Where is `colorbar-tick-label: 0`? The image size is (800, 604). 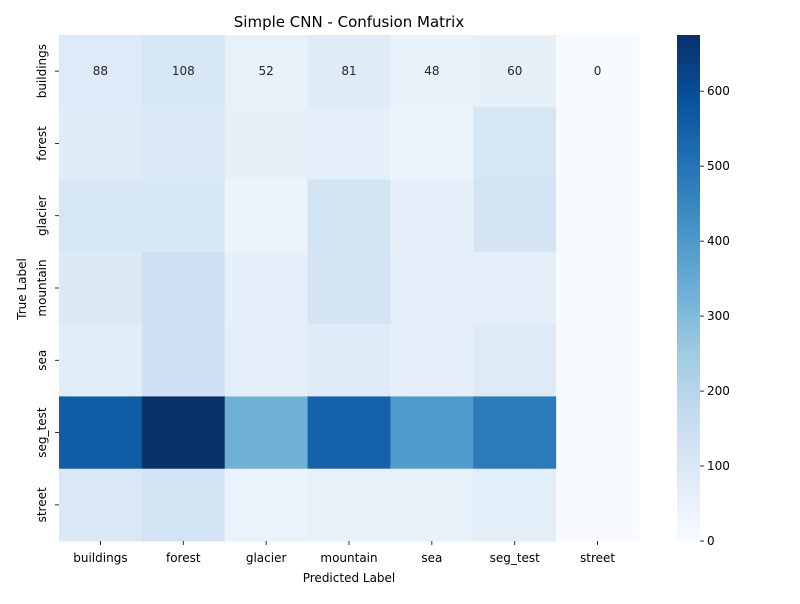 colorbar-tick-label: 0 is located at coordinates (711, 541).